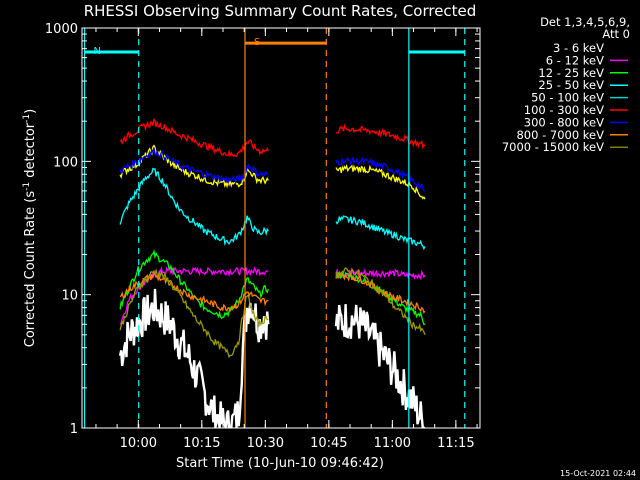  What do you see at coordinates (328, 443) in the screenshot?
I see `x-tick-label: 10:45` at bounding box center [328, 443].